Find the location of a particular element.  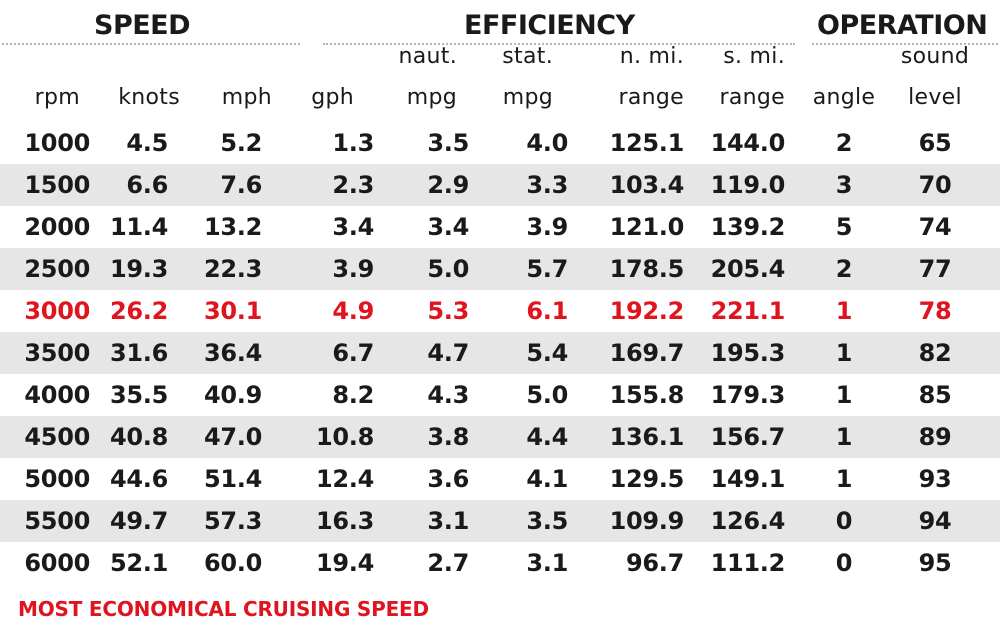

cell-n-range: 103.4 is located at coordinates (647, 185).